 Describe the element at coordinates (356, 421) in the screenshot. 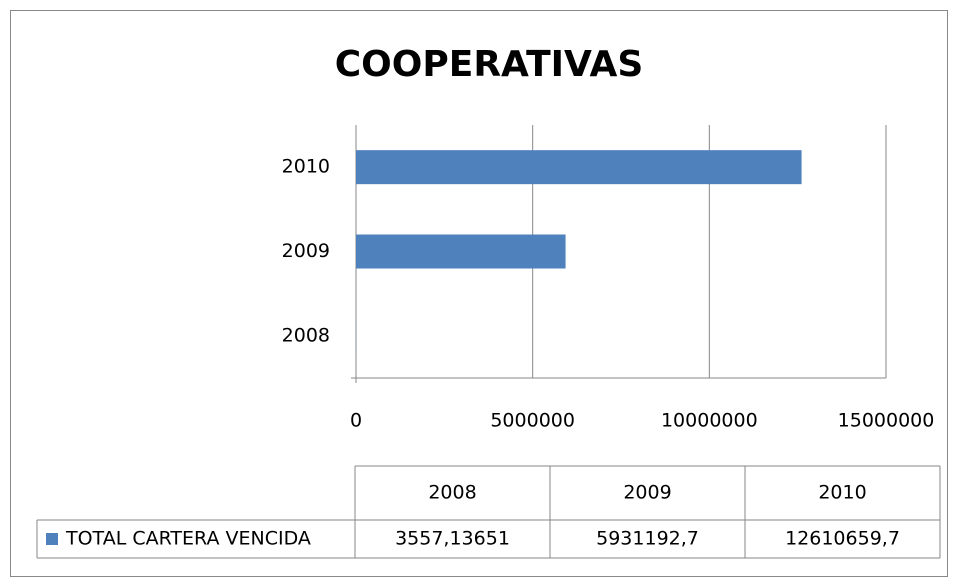

I see `x-tick-label: 0` at that location.